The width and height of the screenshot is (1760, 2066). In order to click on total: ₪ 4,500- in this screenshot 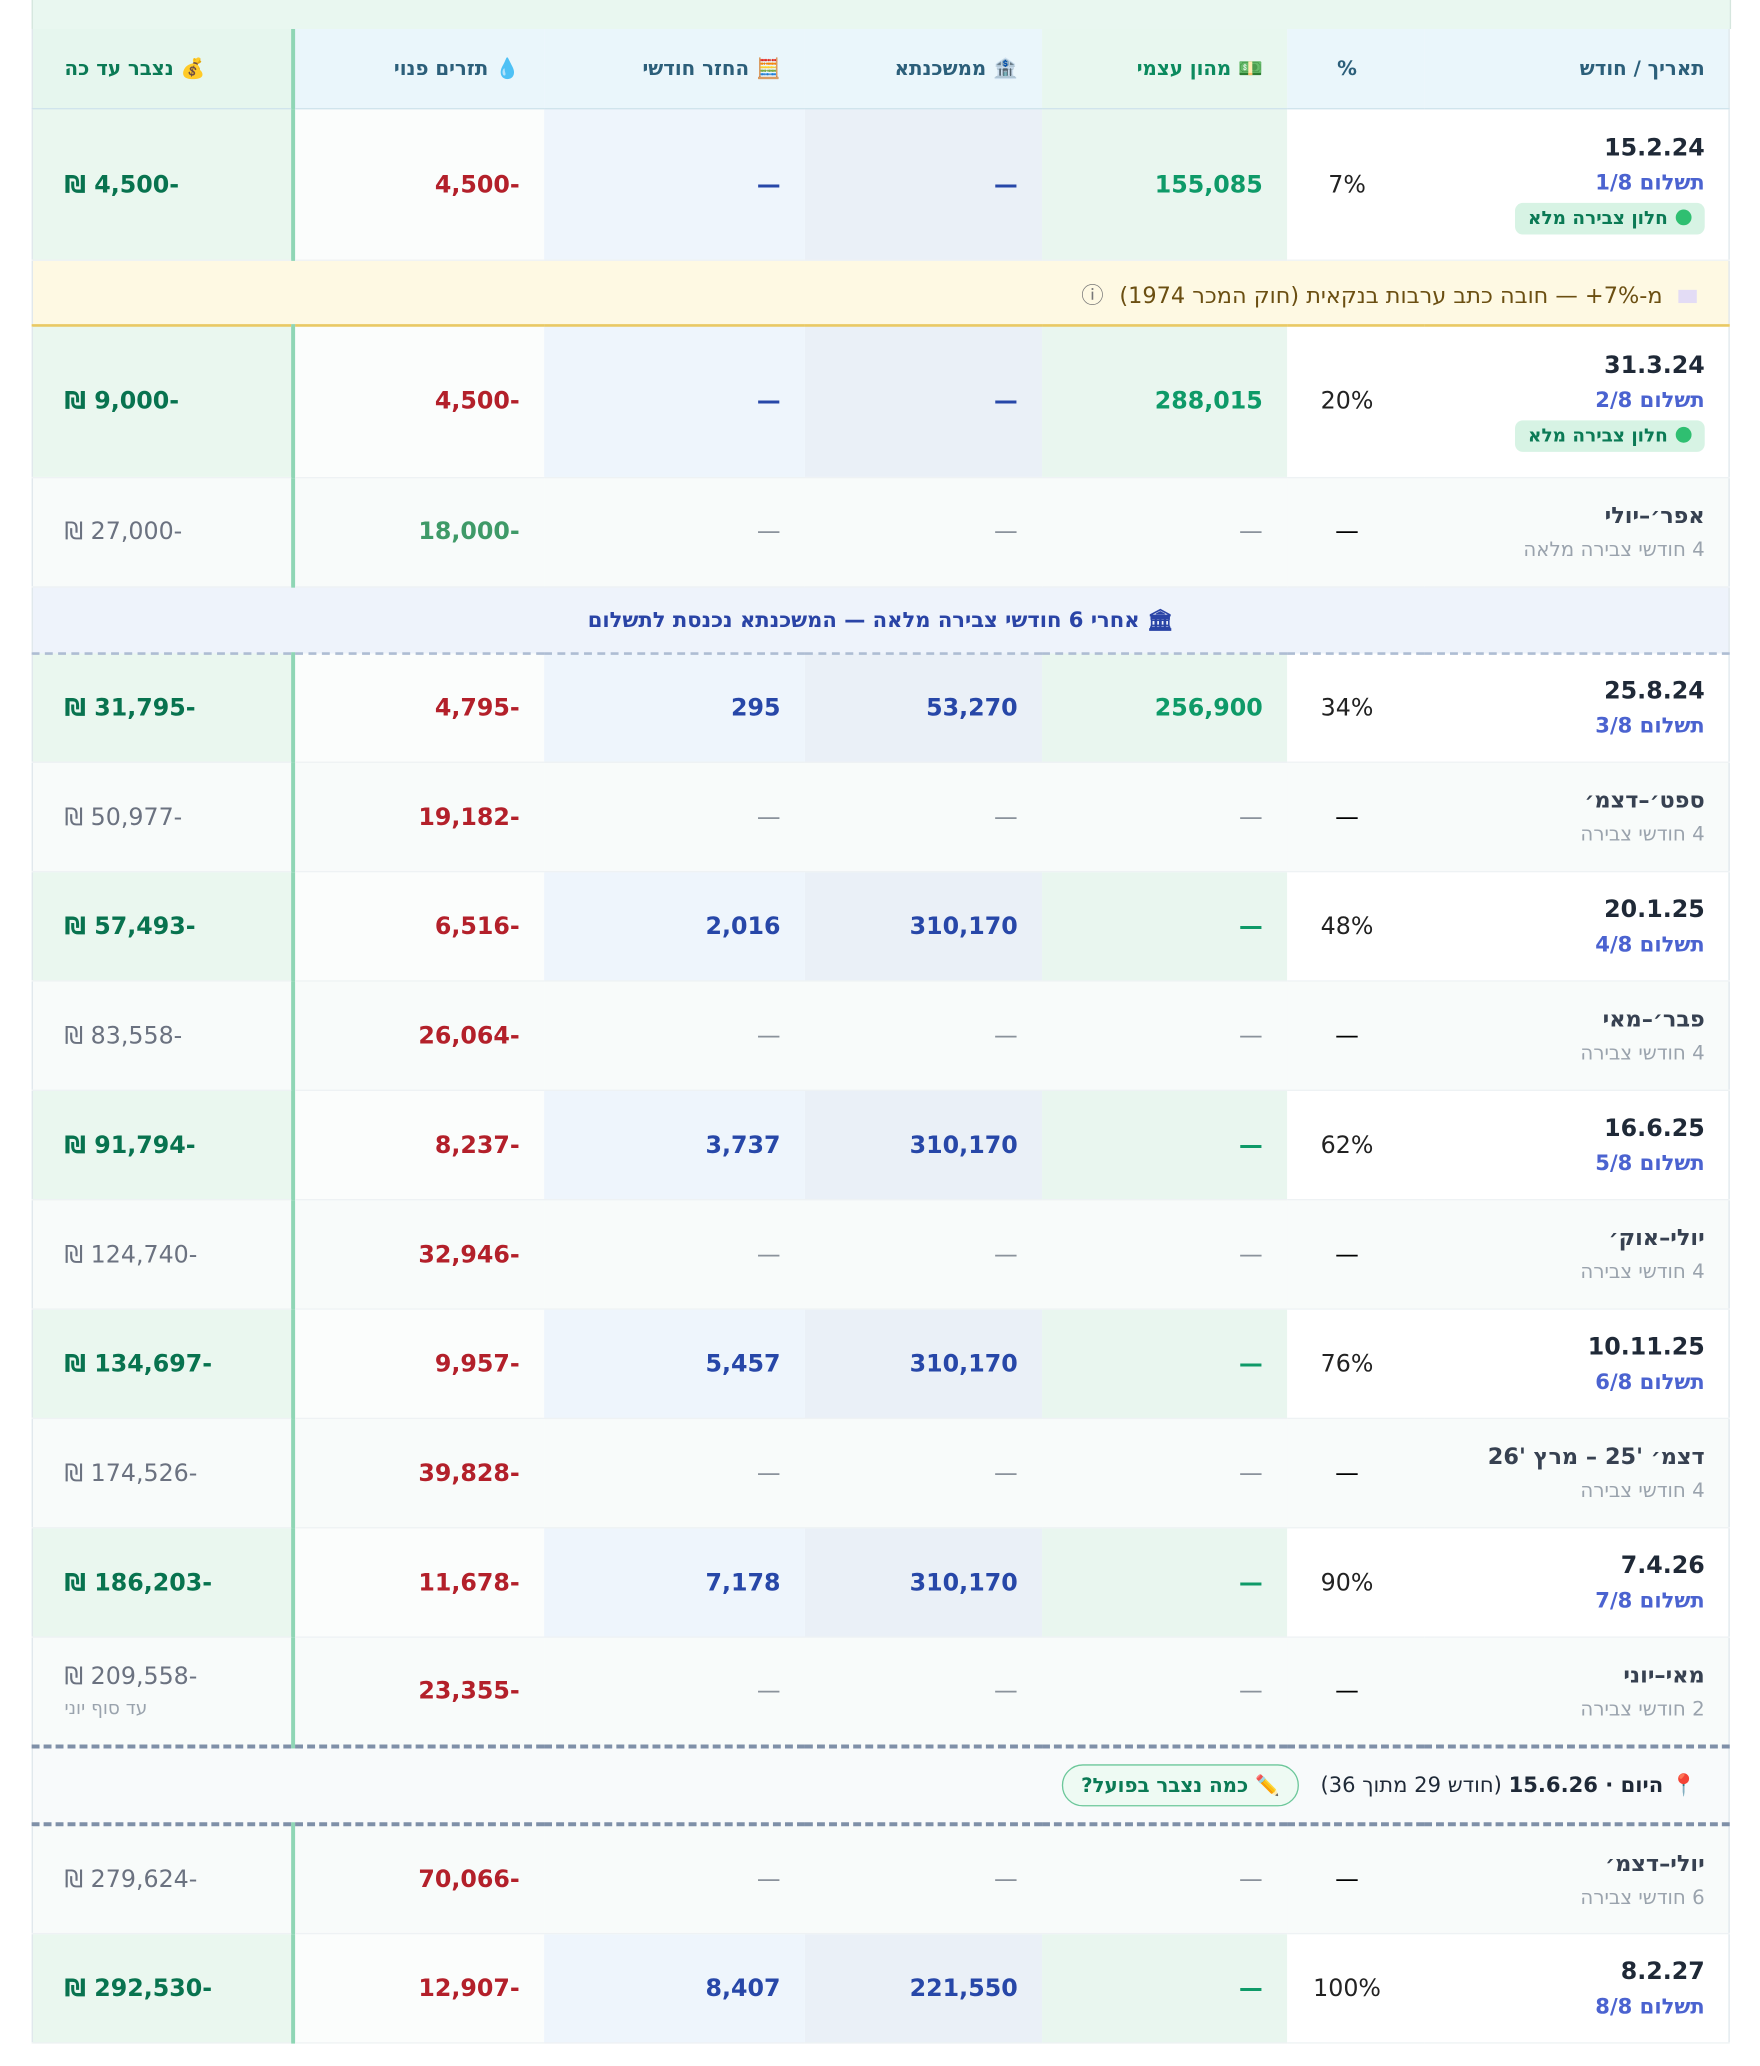, I will do `click(122, 184)`.